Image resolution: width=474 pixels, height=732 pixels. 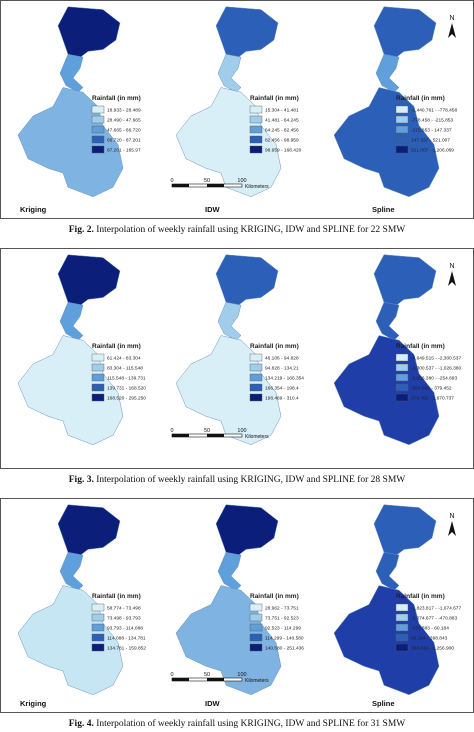 What do you see at coordinates (432, 151) in the screenshot?
I see `legend-label: 521.007 - 1,206.069` at bounding box center [432, 151].